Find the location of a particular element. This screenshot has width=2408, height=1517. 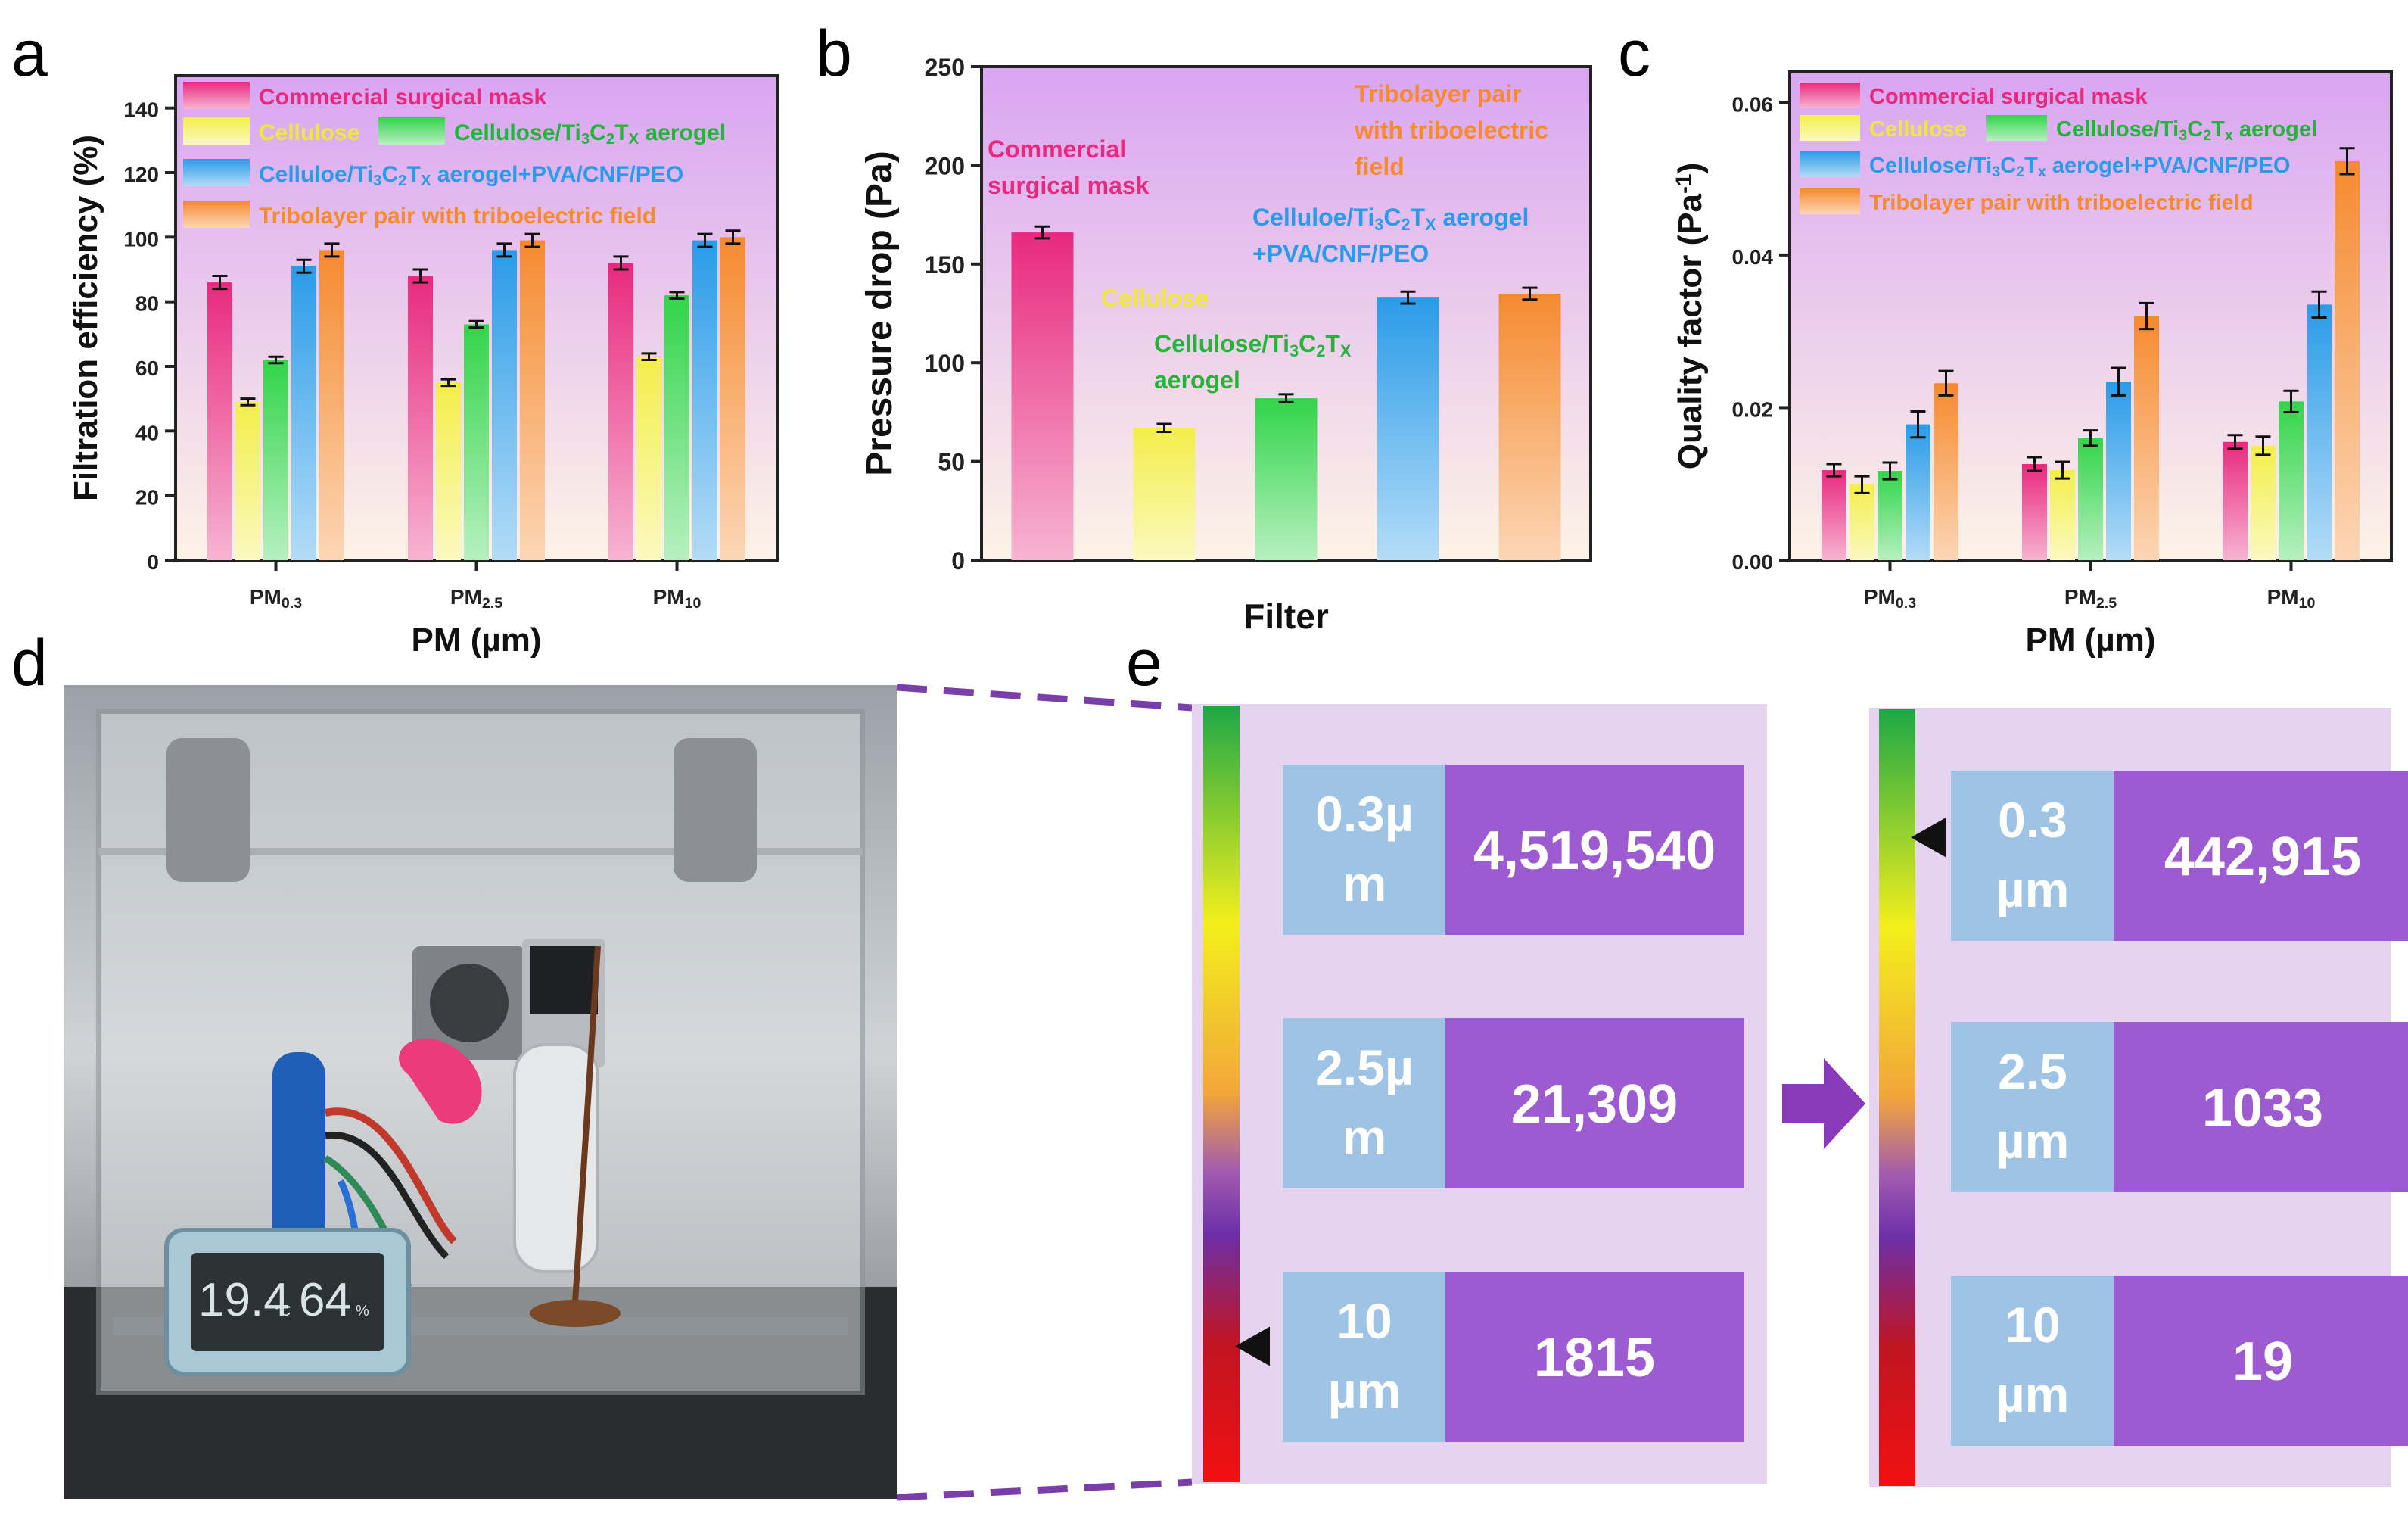

bar-annotation-mxene: Cellulose/Ti3C2TX is located at coordinates (1253, 345).